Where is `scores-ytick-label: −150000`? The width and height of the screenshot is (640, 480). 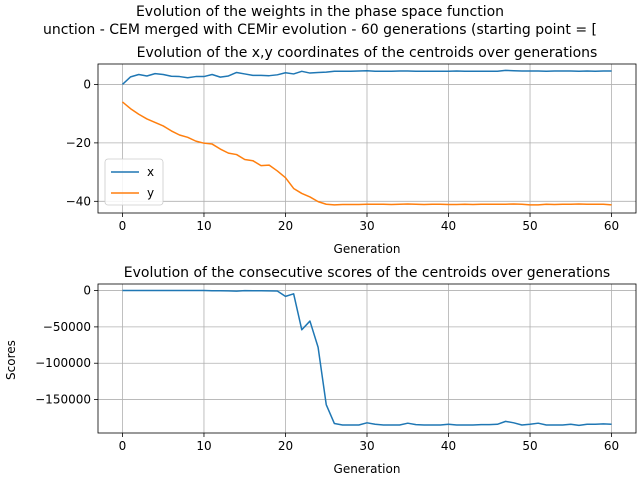
scores-ytick-label: −150000 is located at coordinates (63, 400).